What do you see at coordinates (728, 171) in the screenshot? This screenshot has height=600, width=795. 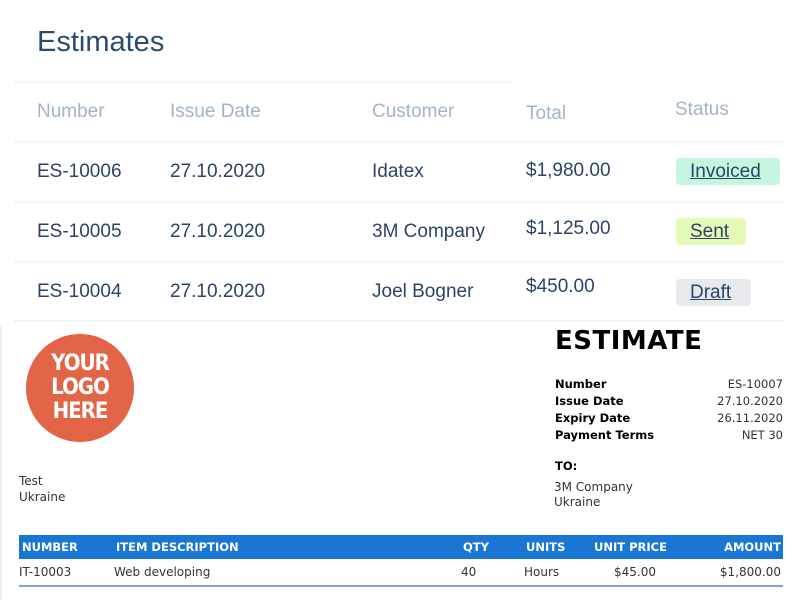 I see `status-badge: Invoiced` at bounding box center [728, 171].